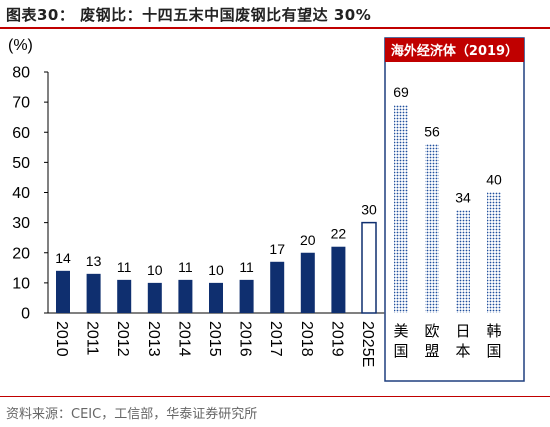  Describe the element at coordinates (63, 258) in the screenshot. I see `data-label-2010: 14` at that location.